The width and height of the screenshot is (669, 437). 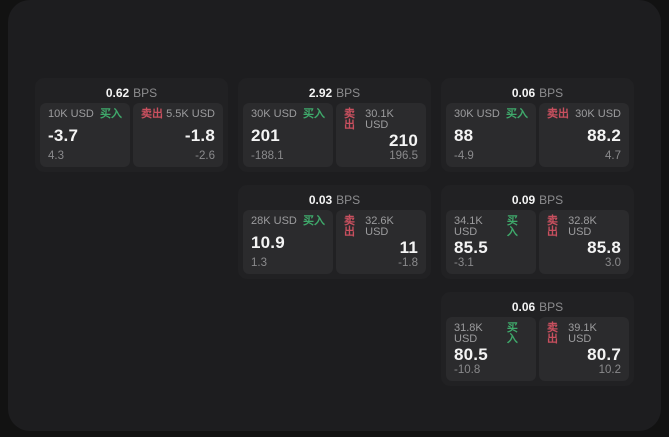 I want to click on sell-size-label: 30K USD, so click(x=598, y=114).